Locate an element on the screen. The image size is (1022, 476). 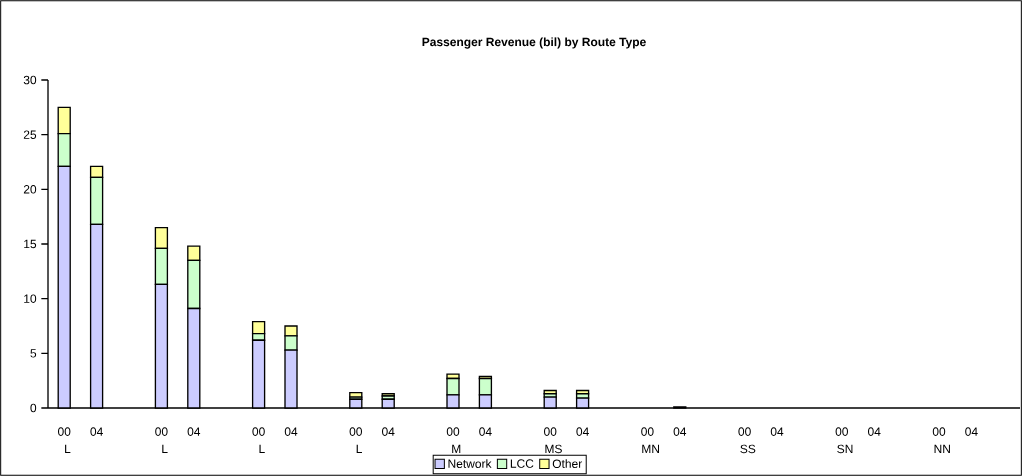
text: MN is located at coordinates (650, 448).